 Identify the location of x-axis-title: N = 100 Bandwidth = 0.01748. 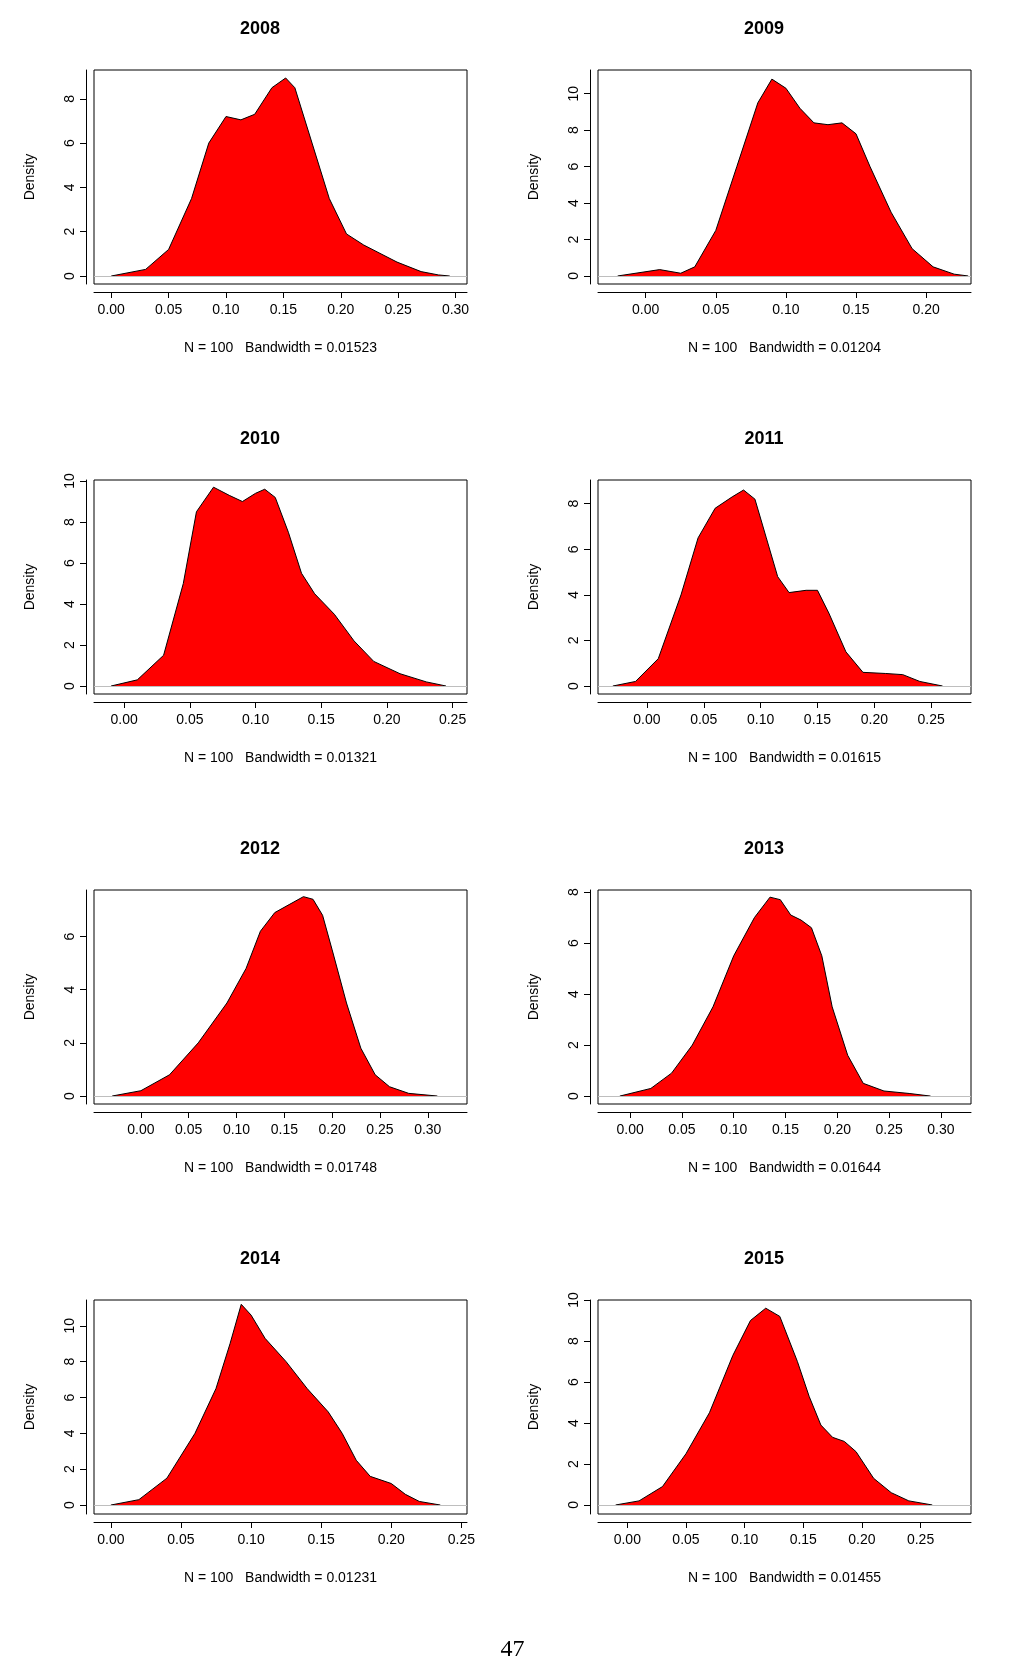
(280, 1167).